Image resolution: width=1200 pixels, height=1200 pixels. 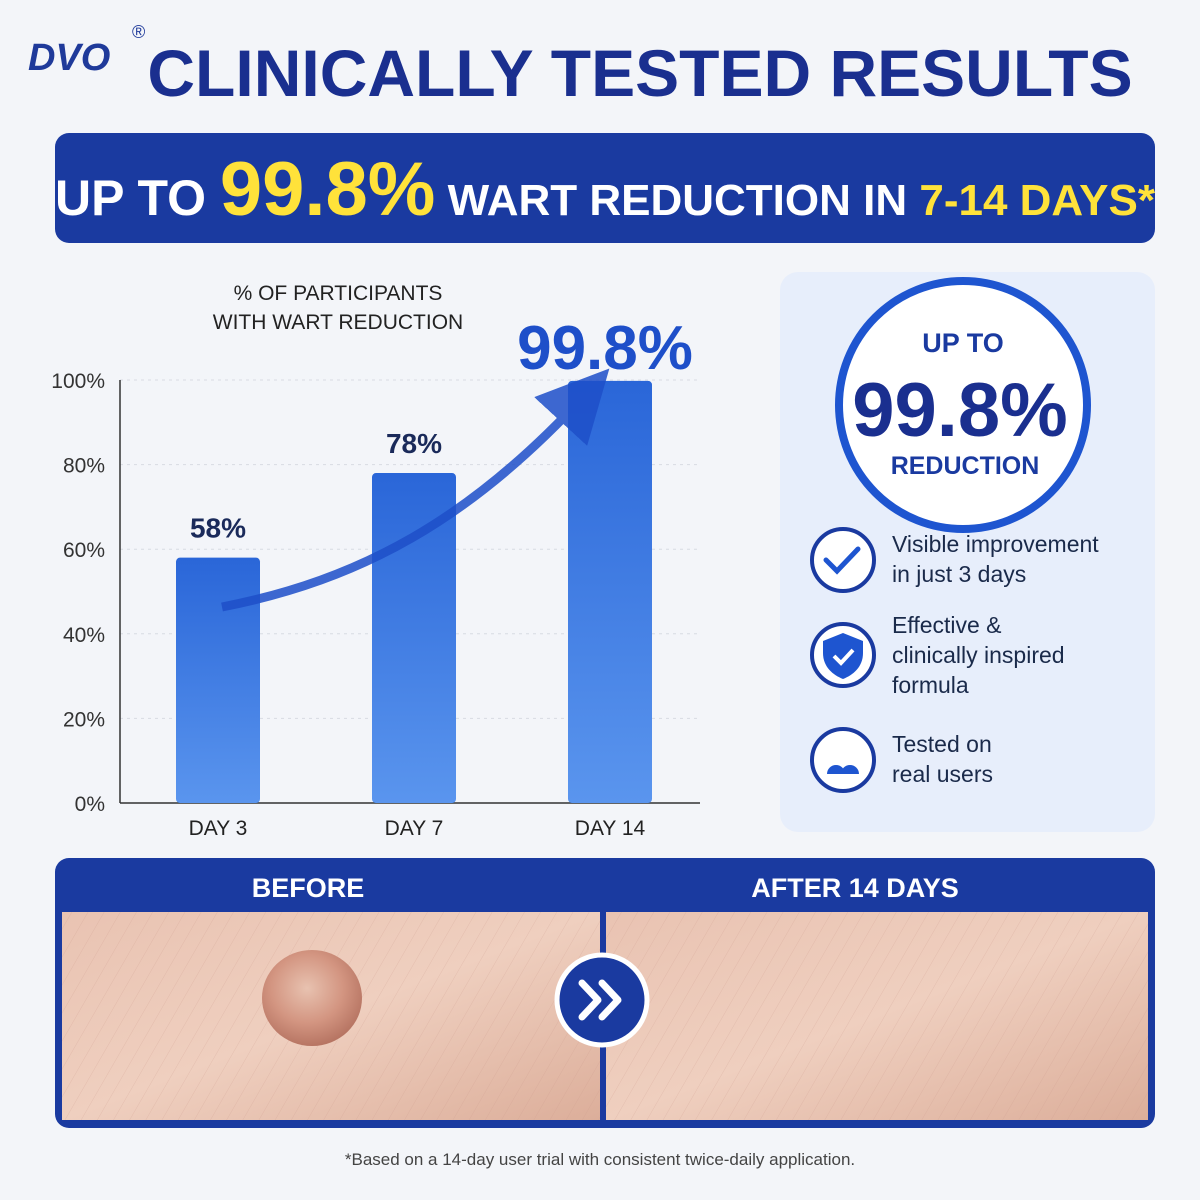 What do you see at coordinates (959, 574) in the screenshot?
I see `feature-text: in just 3 days` at bounding box center [959, 574].